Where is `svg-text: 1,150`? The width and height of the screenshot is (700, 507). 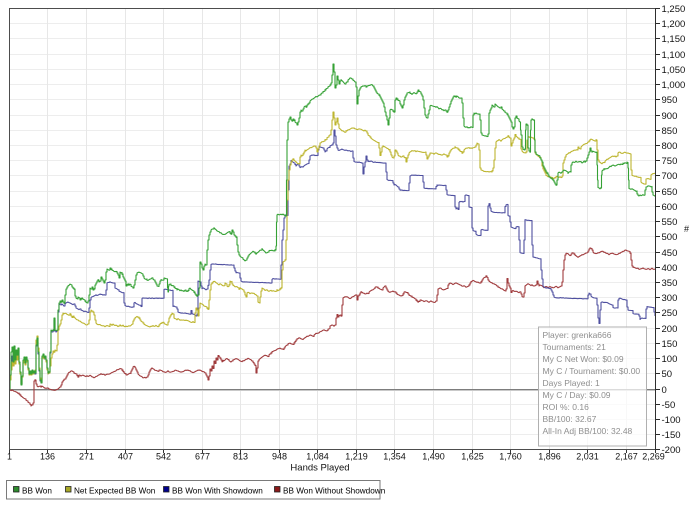 svg-text: 1,150 is located at coordinates (674, 39).